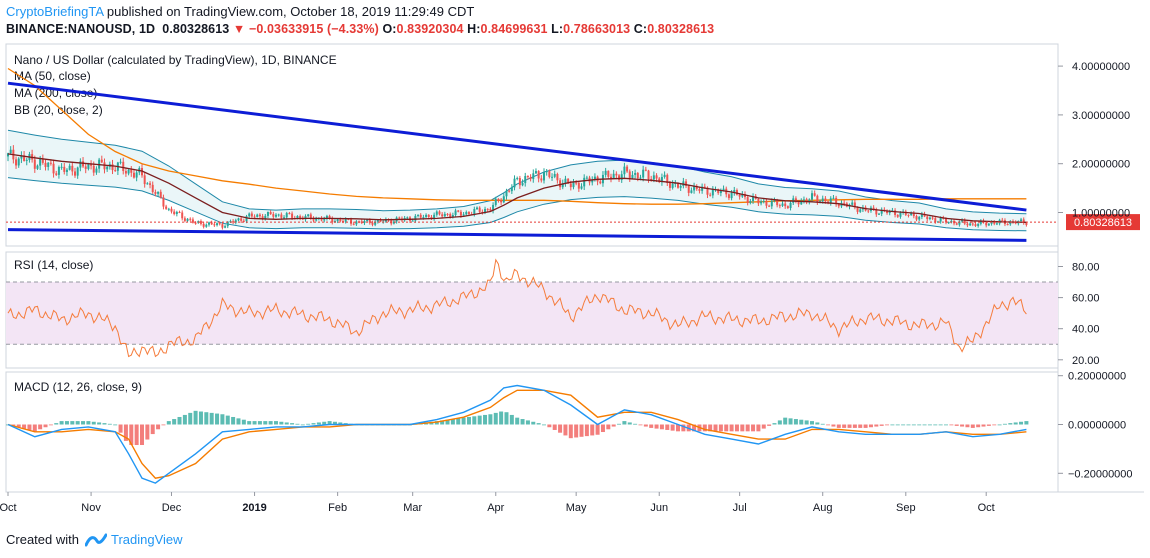 The width and height of the screenshot is (1150, 558). What do you see at coordinates (55, 11) in the screenshot?
I see `publisher-name: CryptoBriefingTA` at bounding box center [55, 11].